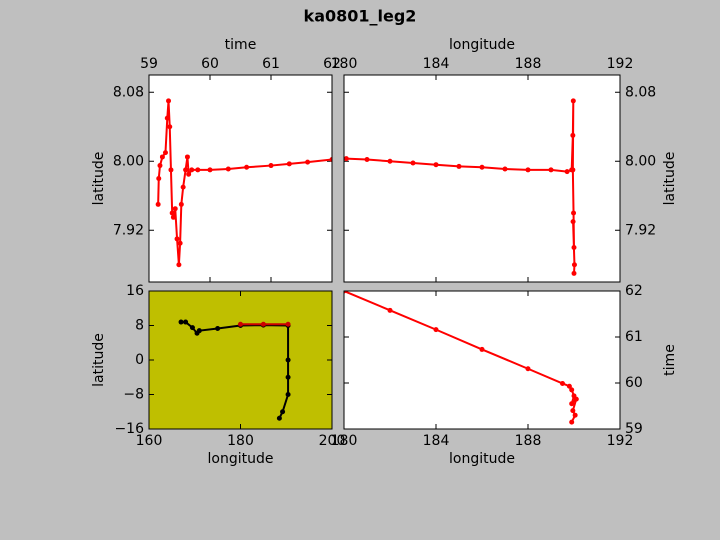  Describe the element at coordinates (360, 16) in the screenshot. I see `figure-title: ka0801_leg2` at that location.